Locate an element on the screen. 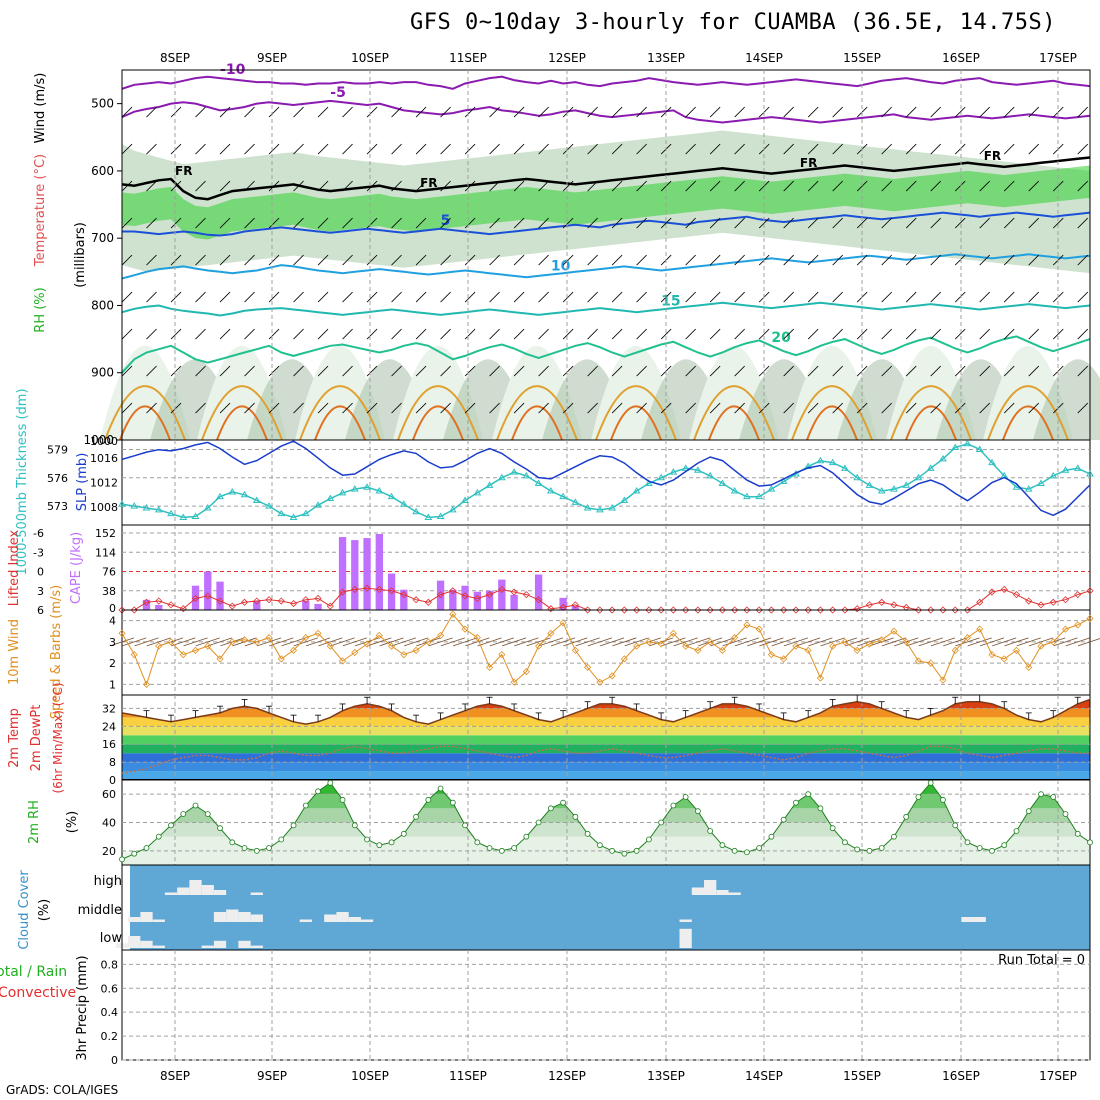  isotherm-label-5: 5 is located at coordinates (446, 221).